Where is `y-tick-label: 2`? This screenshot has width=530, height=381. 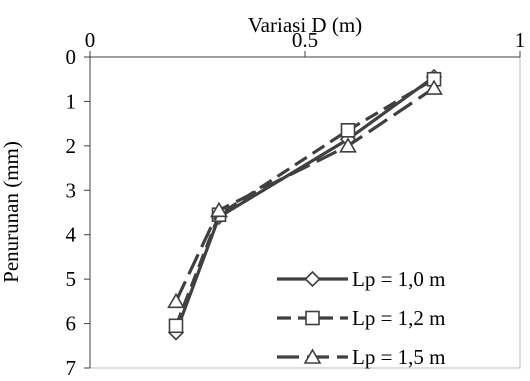 y-tick-label: 2 is located at coordinates (71, 146).